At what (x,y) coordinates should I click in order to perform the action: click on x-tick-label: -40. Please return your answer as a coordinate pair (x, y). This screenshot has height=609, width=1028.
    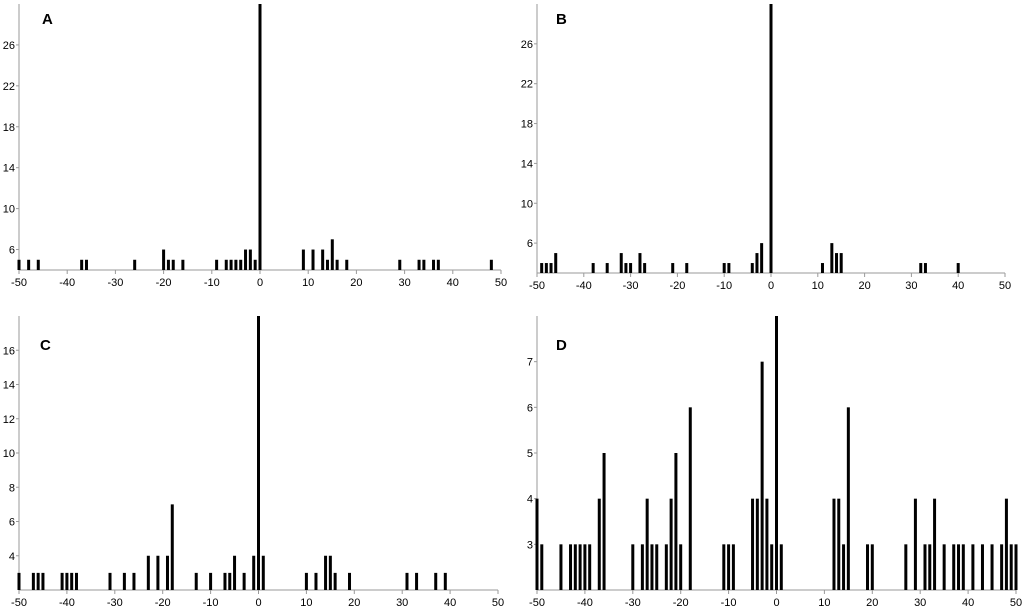
    Looking at the image, I should click on (67, 603).